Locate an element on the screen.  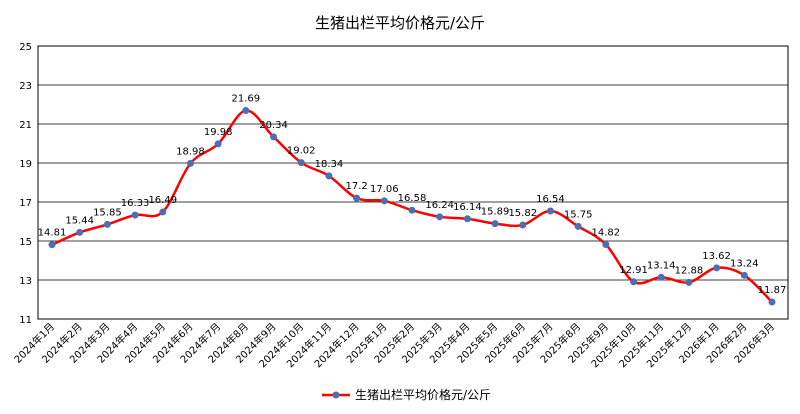
y-tick-label: 17 is located at coordinates (25, 203).